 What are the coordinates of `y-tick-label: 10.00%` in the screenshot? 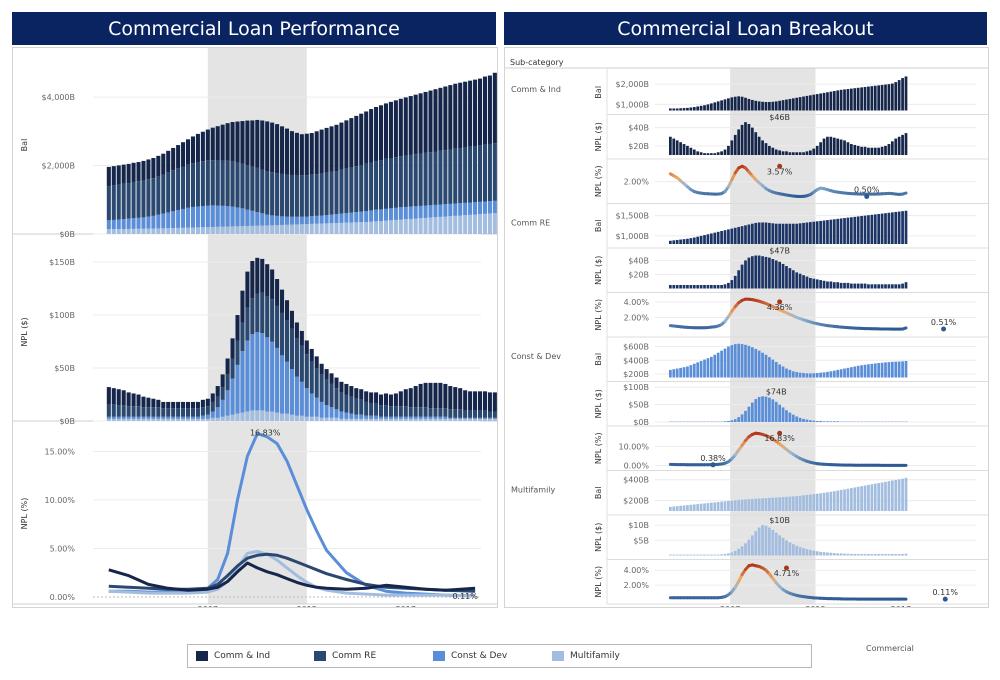 It's located at (633, 446).